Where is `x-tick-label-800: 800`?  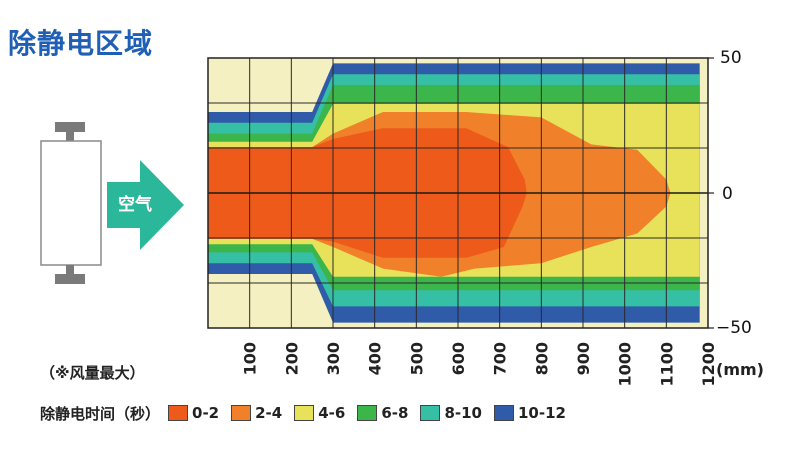
x-tick-label-800: 800 is located at coordinates (541, 358).